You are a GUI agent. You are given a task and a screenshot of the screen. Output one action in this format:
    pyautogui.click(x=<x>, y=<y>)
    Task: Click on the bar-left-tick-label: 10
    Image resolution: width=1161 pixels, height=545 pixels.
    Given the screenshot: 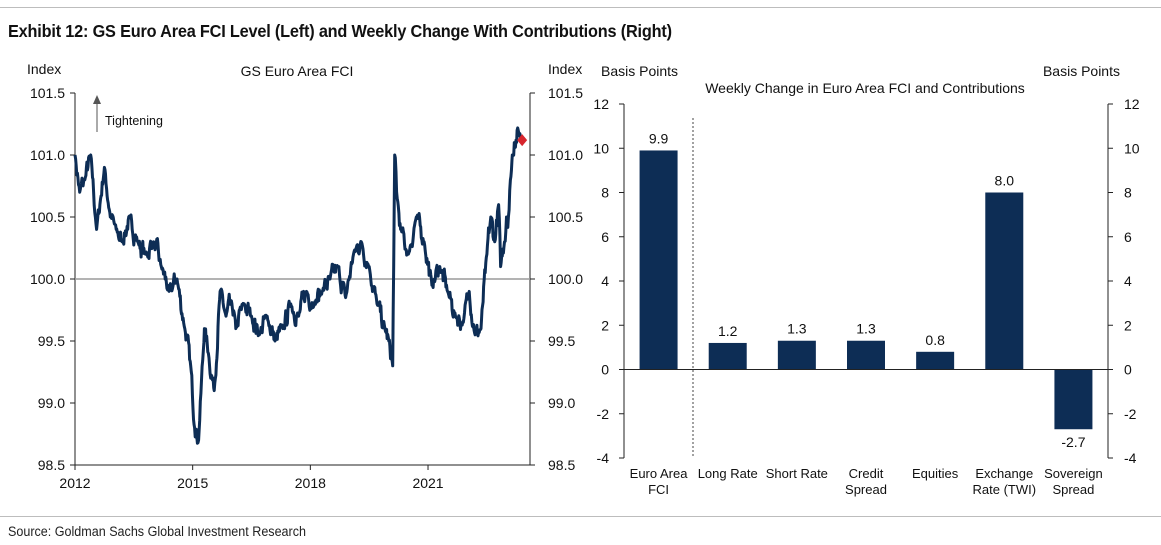 What is the action you would take?
    pyautogui.click(x=601, y=148)
    